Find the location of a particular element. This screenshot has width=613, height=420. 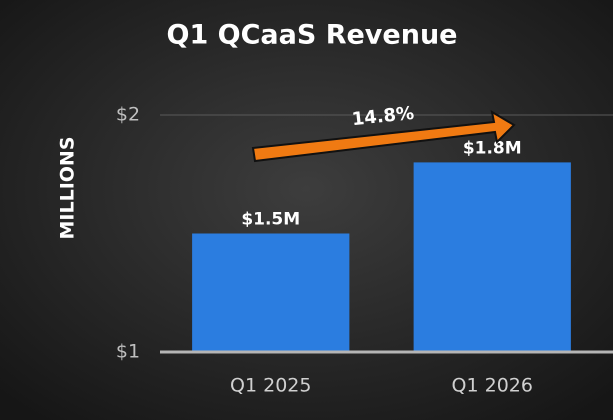

x-tick-label: Q1 2025 is located at coordinates (270, 386).